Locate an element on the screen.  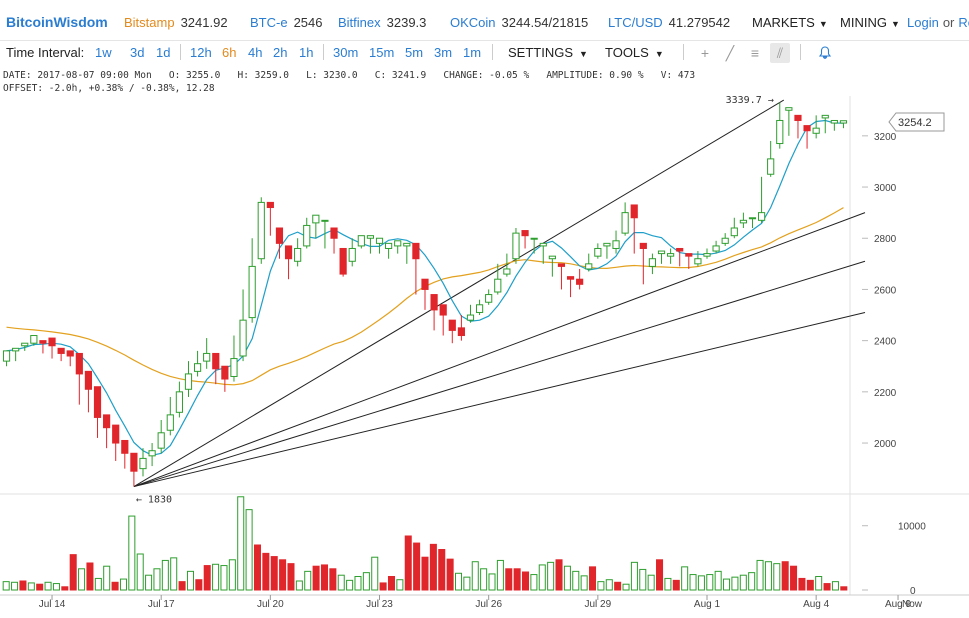
register-link: Re is located at coordinates (963, 22).